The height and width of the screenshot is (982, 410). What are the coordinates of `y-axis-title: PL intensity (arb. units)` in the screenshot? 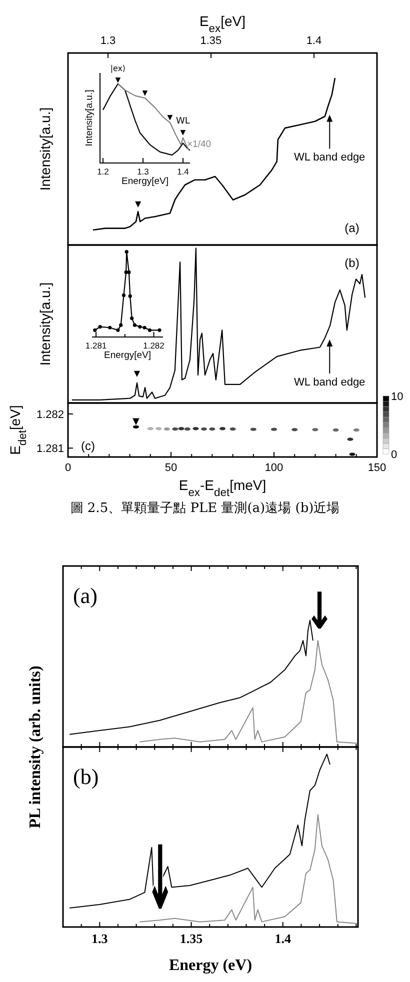 It's located at (35, 747).